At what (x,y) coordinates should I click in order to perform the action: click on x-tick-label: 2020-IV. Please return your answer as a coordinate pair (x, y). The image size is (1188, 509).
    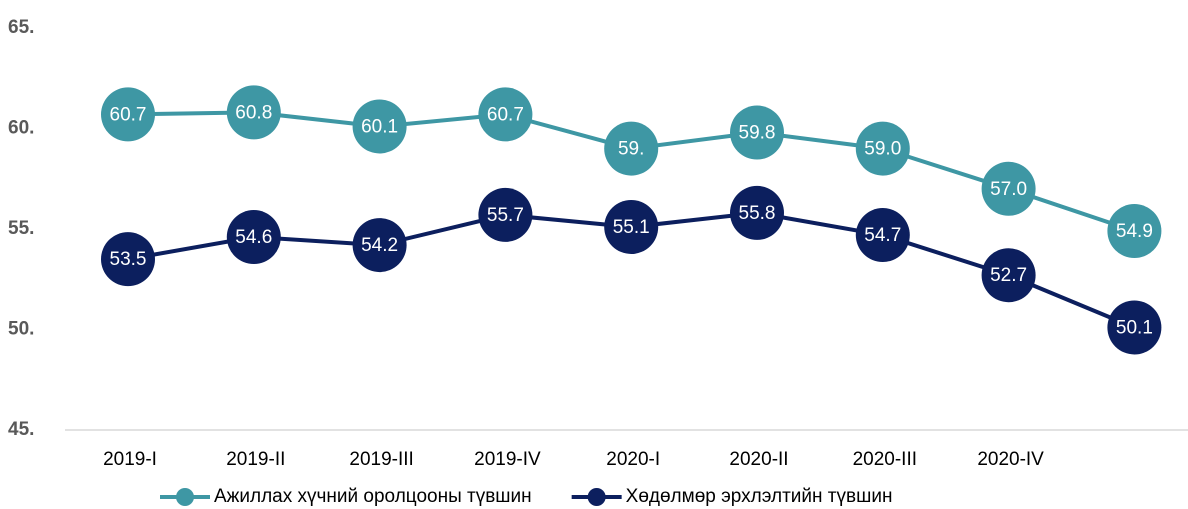
    Looking at the image, I should click on (1010, 459).